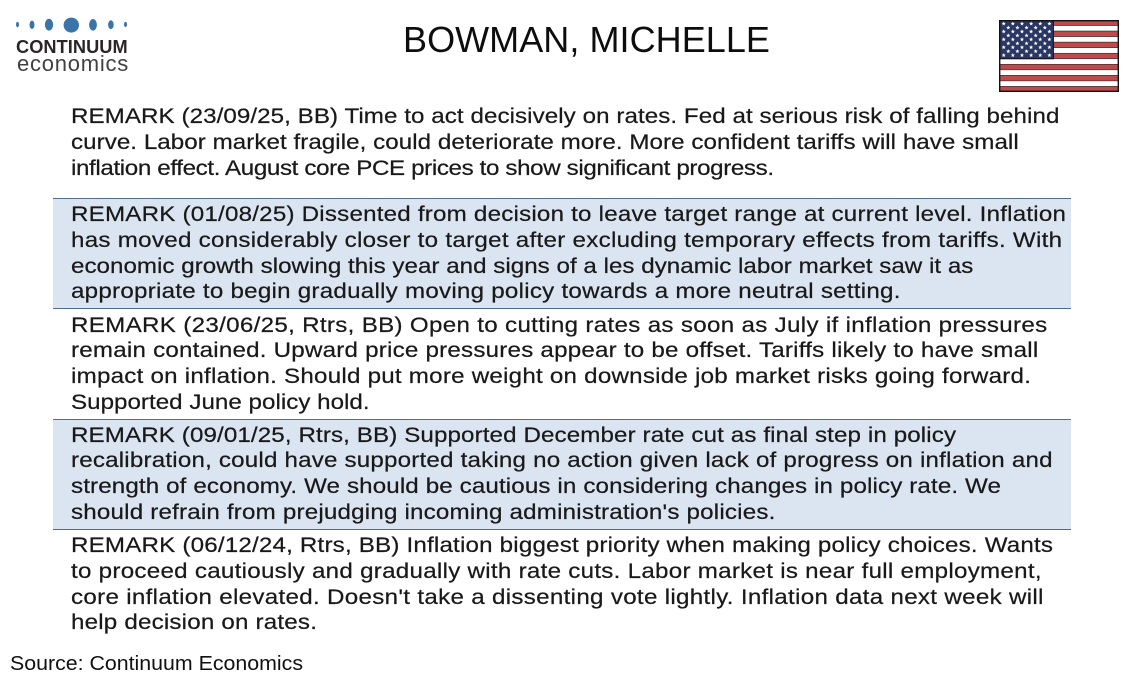 The height and width of the screenshot is (680, 1134). Describe the element at coordinates (72, 63) in the screenshot. I see `svg-text: economics` at that location.